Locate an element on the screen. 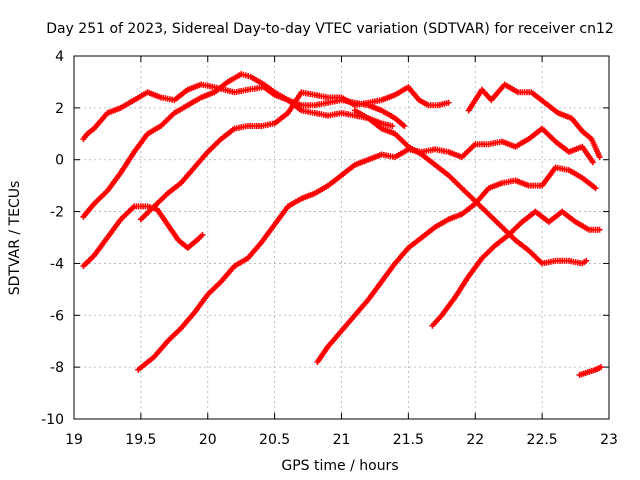 The height and width of the screenshot is (480, 640). x-tick-label: 19 is located at coordinates (74, 440).